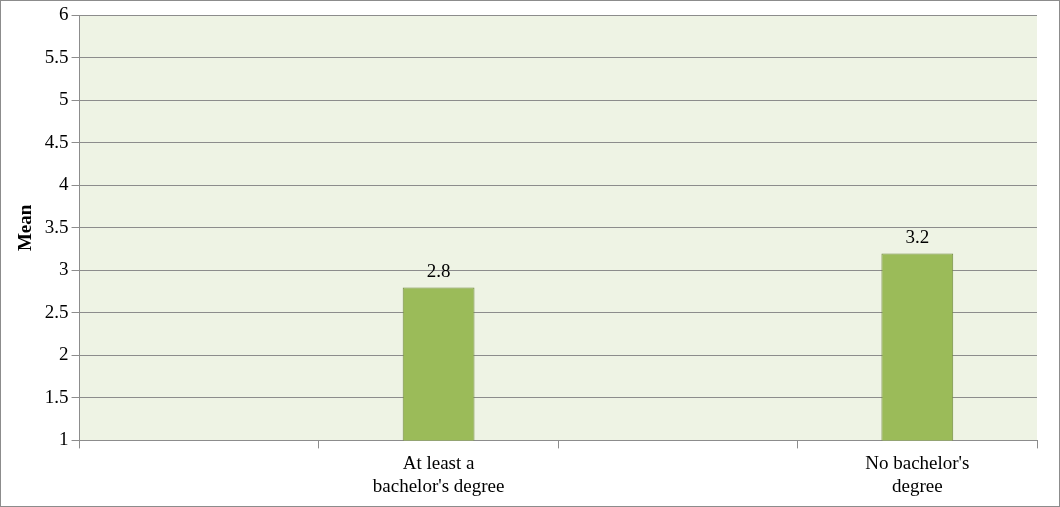 This screenshot has height=507, width=1060. Describe the element at coordinates (56, 396) in the screenshot. I see `y-tick-label: 1.5` at that location.